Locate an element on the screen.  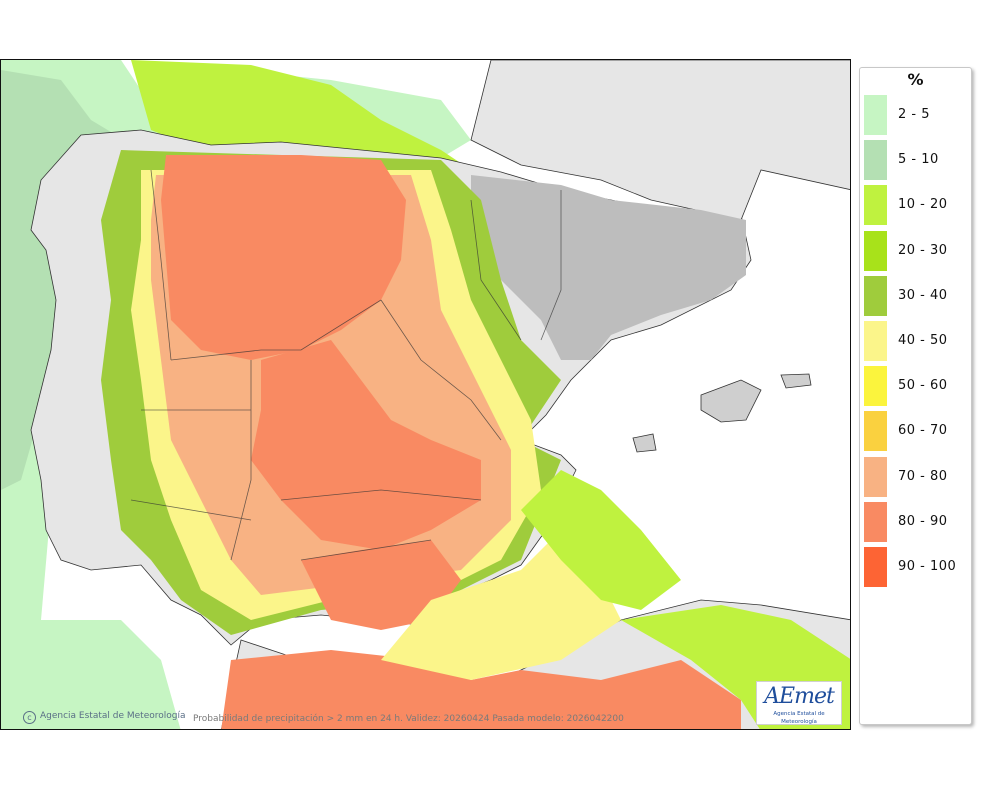
legend-label: 5 - 10 is located at coordinates (918, 160).